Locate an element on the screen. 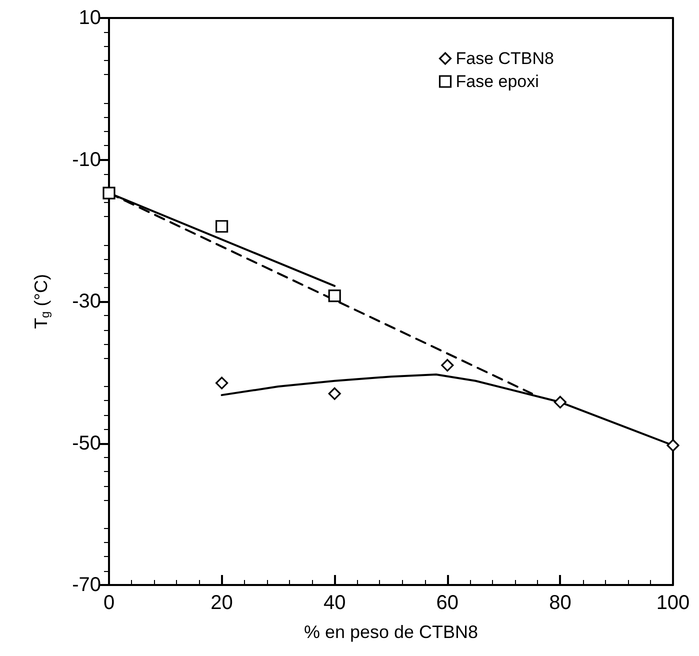  y-tick-label: -10 is located at coordinates (86, 159).